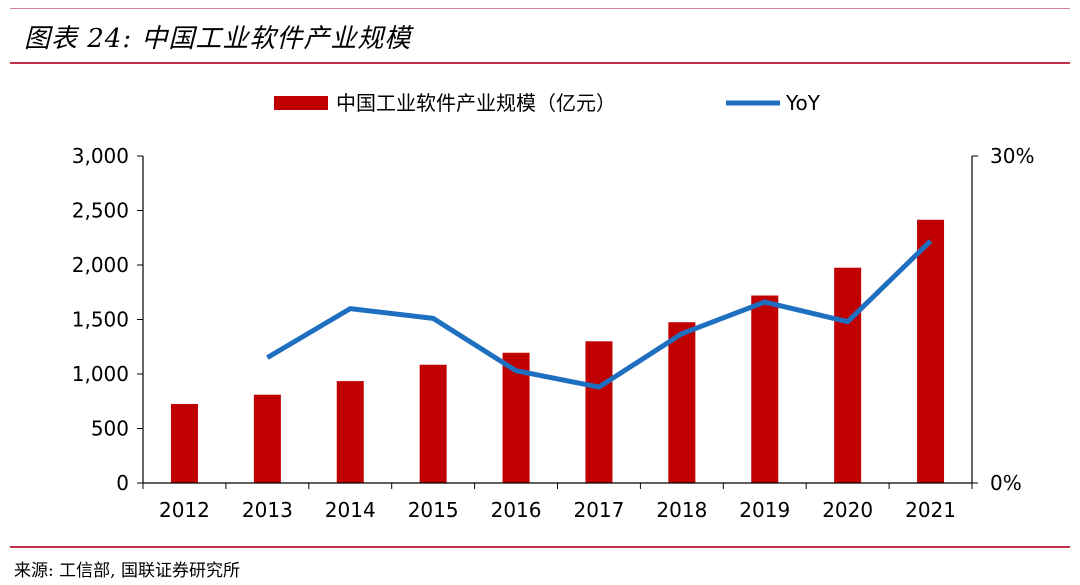 This screenshot has height=585, width=1080. I want to click on bar-2017, so click(599, 412).